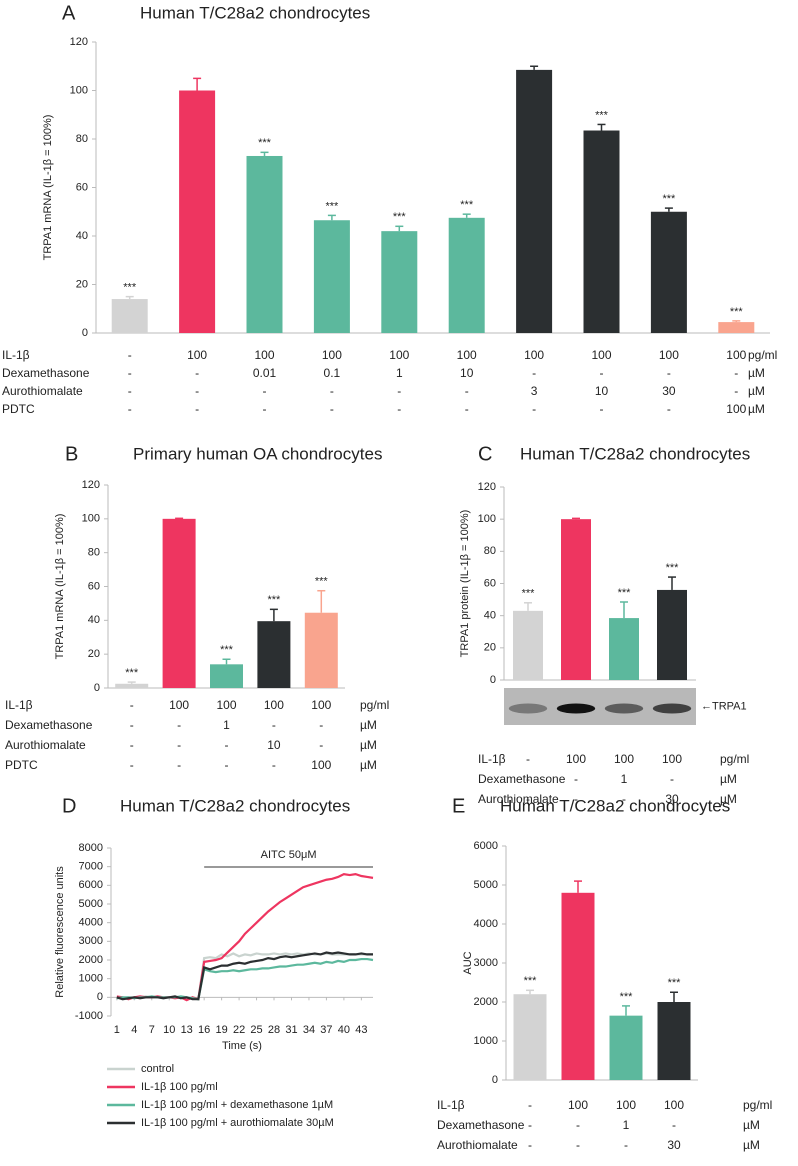 The width and height of the screenshot is (798, 1166). Describe the element at coordinates (326, 1030) in the screenshot. I see `x-tick-label: 37` at that location.